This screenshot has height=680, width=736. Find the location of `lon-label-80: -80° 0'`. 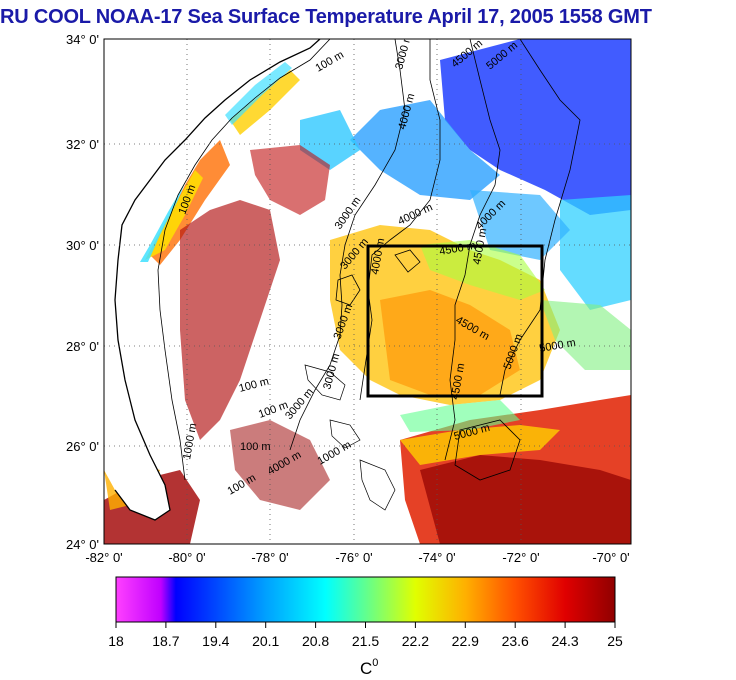

lon-label-80: -80° 0' is located at coordinates (186, 557).